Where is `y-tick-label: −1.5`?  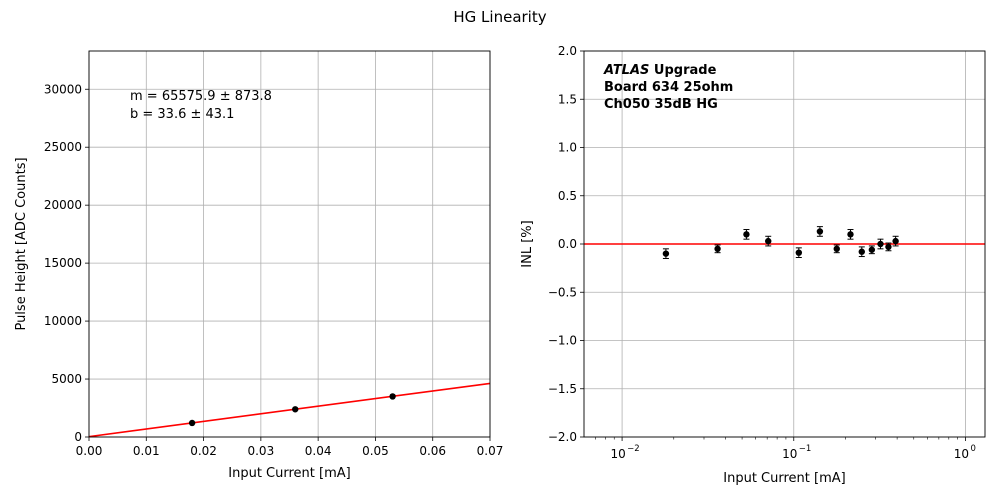
y-tick-label: −1.5 is located at coordinates (562, 389).